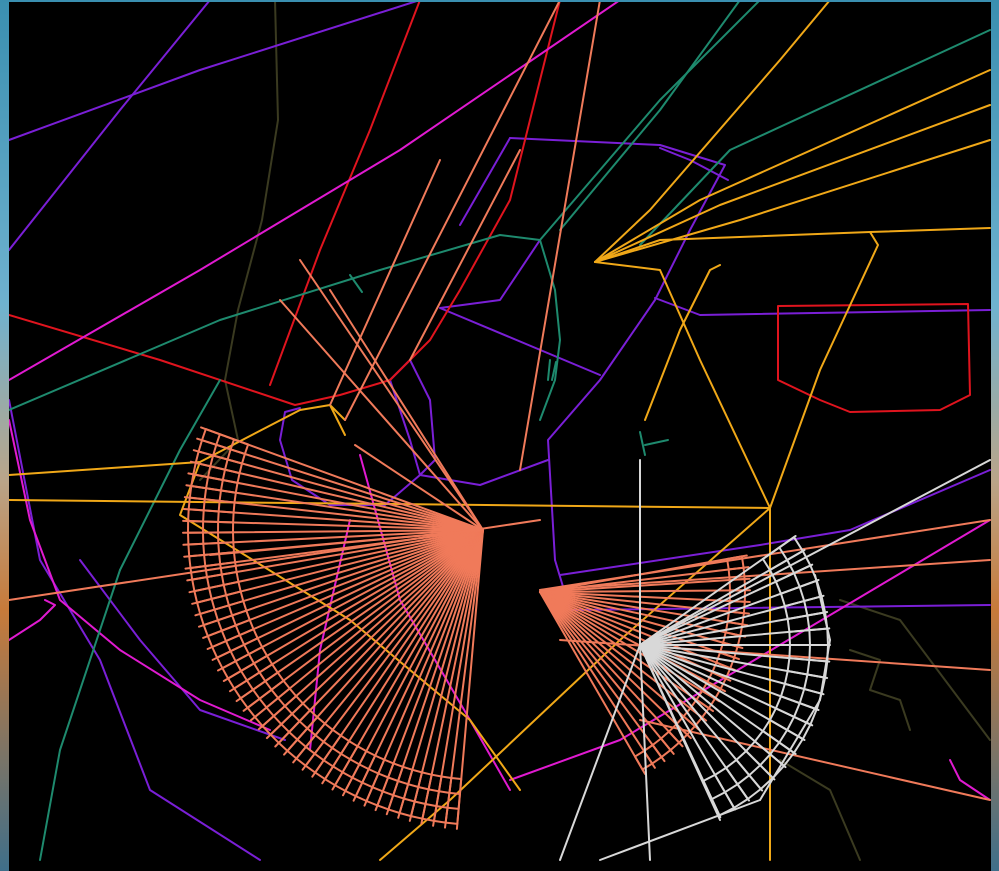 The width and height of the screenshot is (999, 871). I want to click on magenta-route, so click(140, 575).